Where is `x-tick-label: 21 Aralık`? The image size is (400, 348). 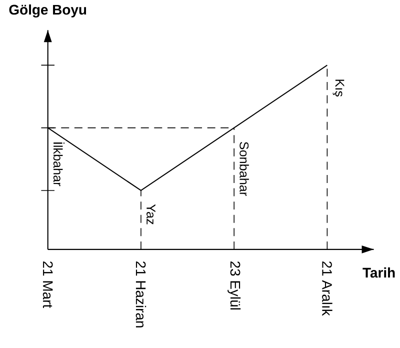 x-tick-label: 21 Aralık is located at coordinates (327, 288).